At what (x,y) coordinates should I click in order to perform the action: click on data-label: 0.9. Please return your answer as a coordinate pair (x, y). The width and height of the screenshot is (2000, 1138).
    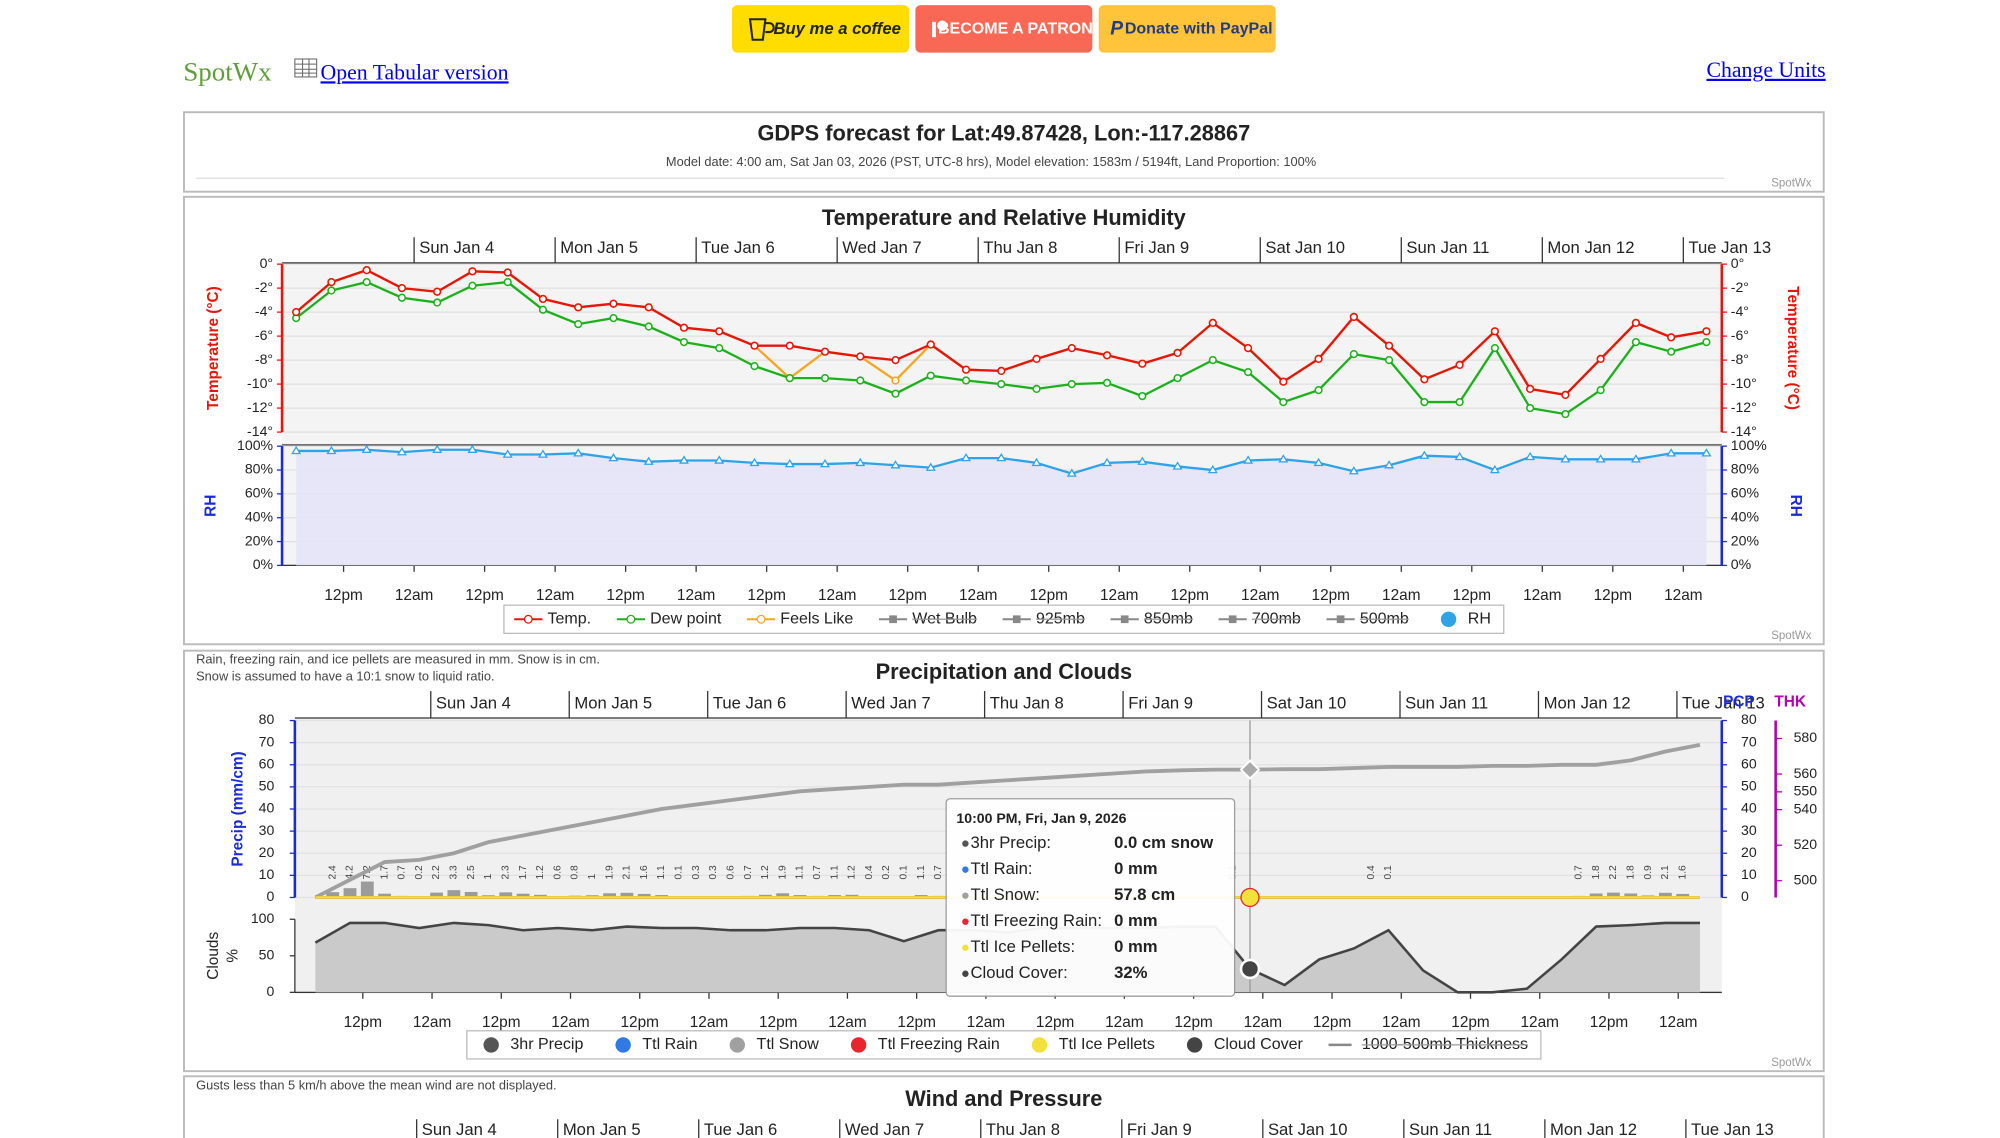
    Looking at the image, I should click on (1648, 872).